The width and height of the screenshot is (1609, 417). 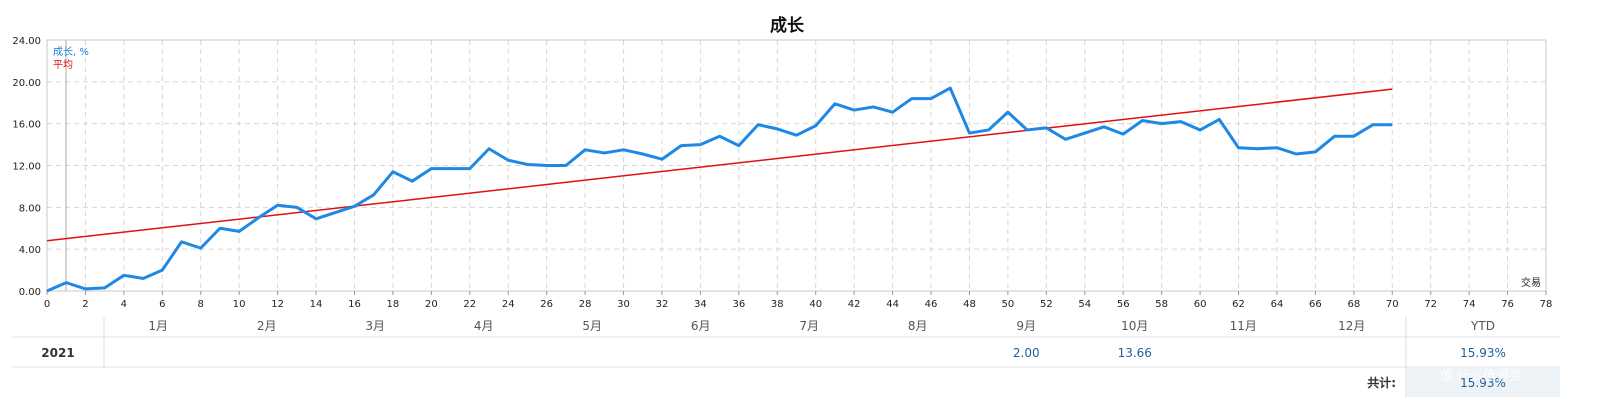 What do you see at coordinates (700, 304) in the screenshot?
I see `x-tick-label: 34` at bounding box center [700, 304].